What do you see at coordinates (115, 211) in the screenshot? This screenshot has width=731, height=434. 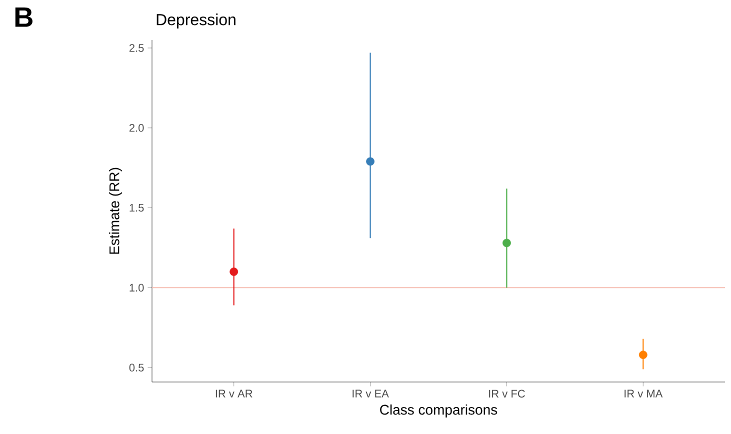 I see `y-axis-title: Estimate (RR)` at bounding box center [115, 211].